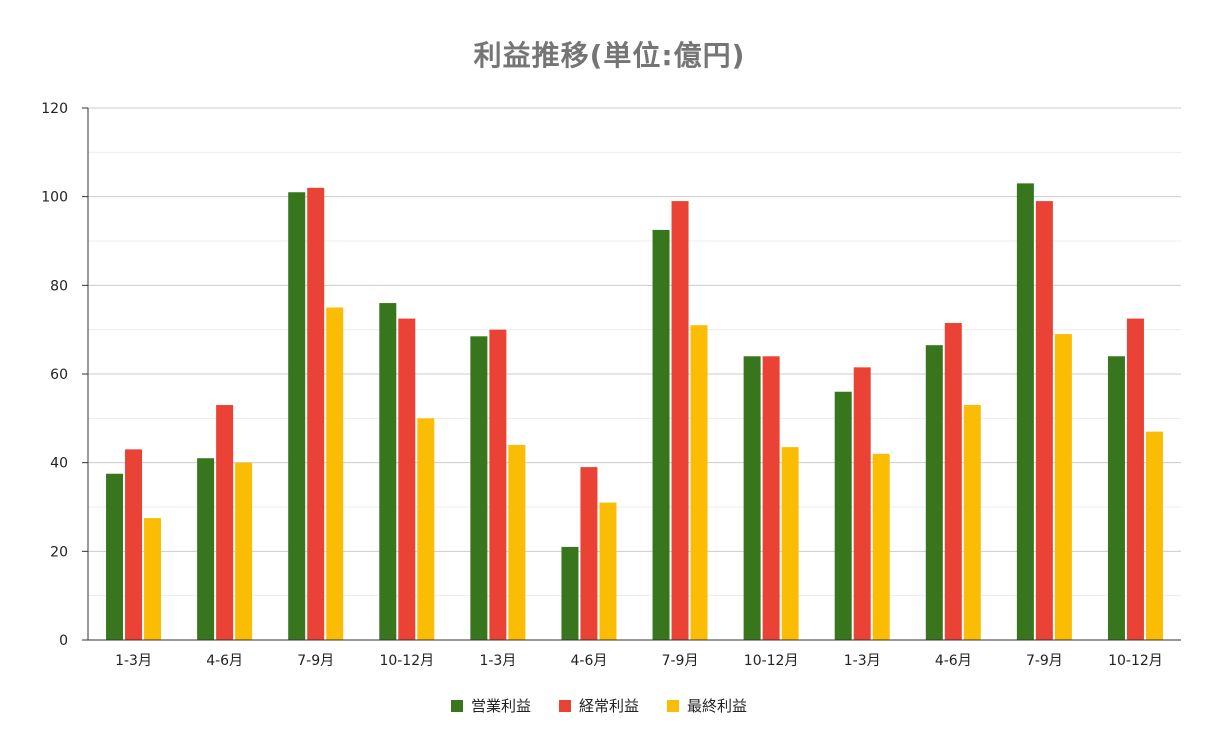  What do you see at coordinates (609, 706) in the screenshot?
I see `legend-label: 経常利益` at bounding box center [609, 706].